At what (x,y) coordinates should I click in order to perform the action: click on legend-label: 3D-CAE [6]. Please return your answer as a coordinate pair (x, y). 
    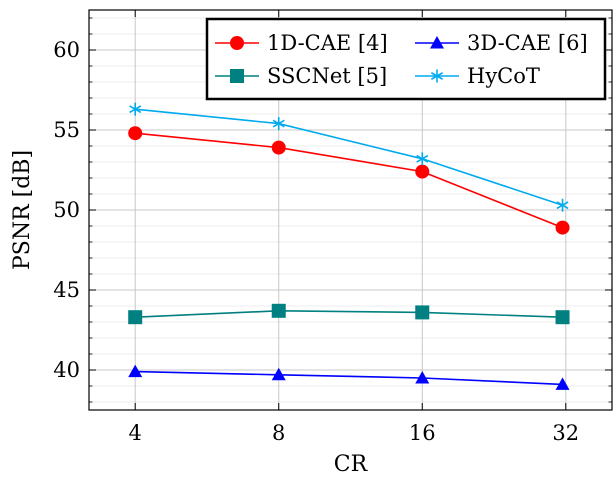
    Looking at the image, I should click on (527, 43).